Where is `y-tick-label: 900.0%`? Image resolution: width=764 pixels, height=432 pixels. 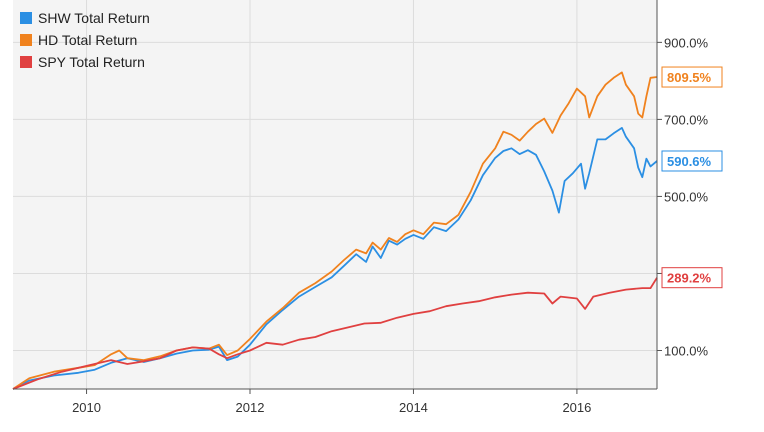
y-tick-label: 900.0% is located at coordinates (686, 42).